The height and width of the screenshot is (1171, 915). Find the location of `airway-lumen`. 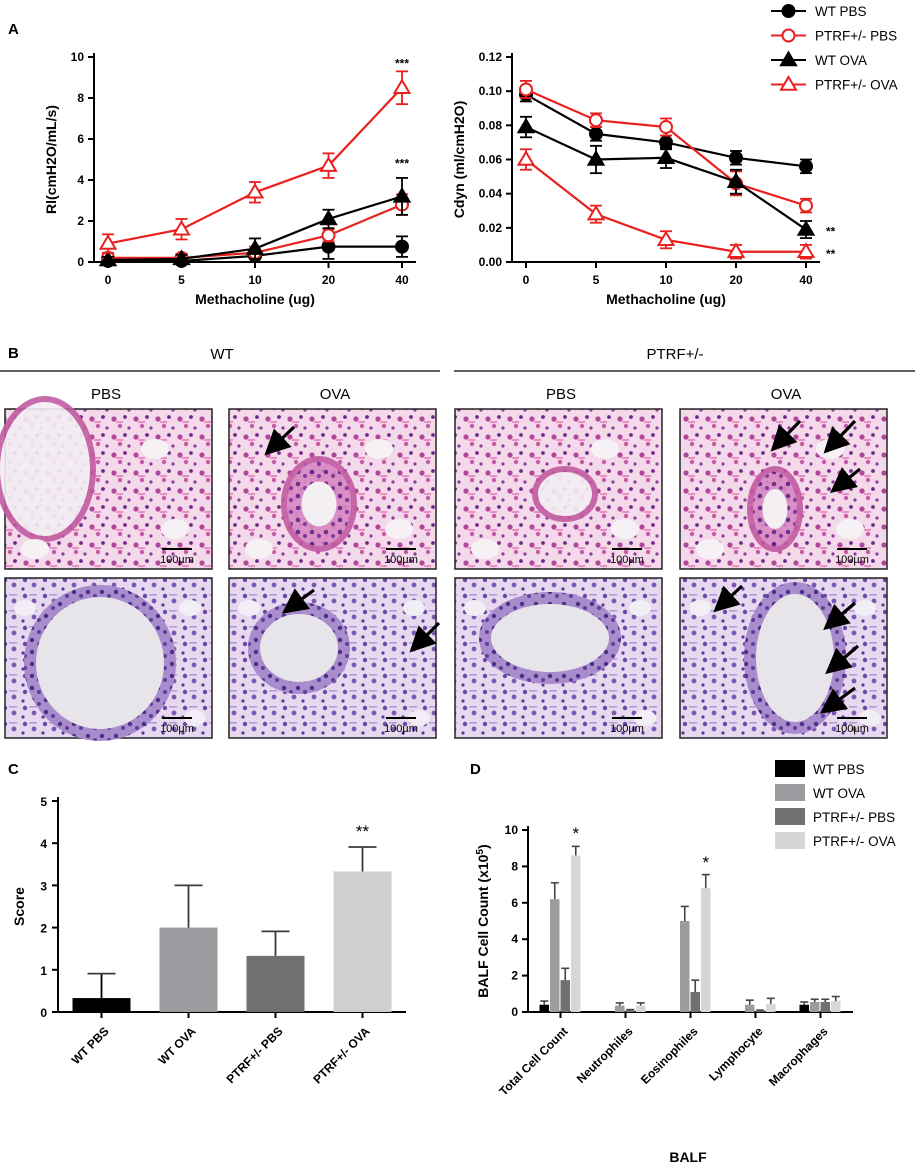

airway-lumen is located at coordinates (48, 469).